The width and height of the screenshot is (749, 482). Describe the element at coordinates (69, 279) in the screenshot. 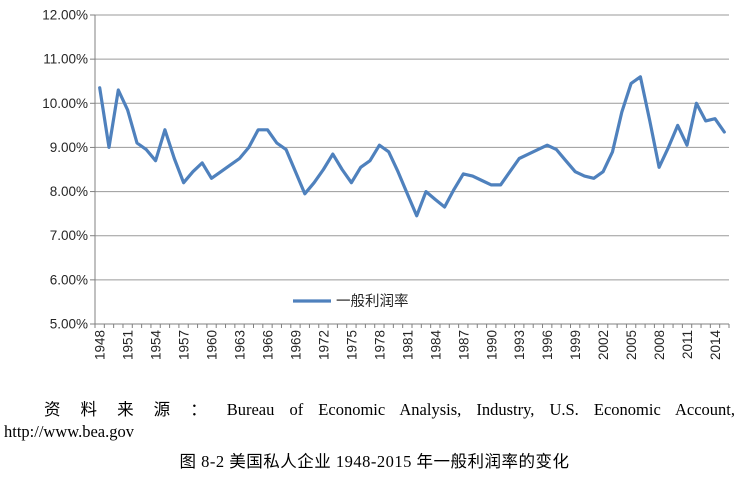

I see `y-axis-label: 6.00%` at that location.